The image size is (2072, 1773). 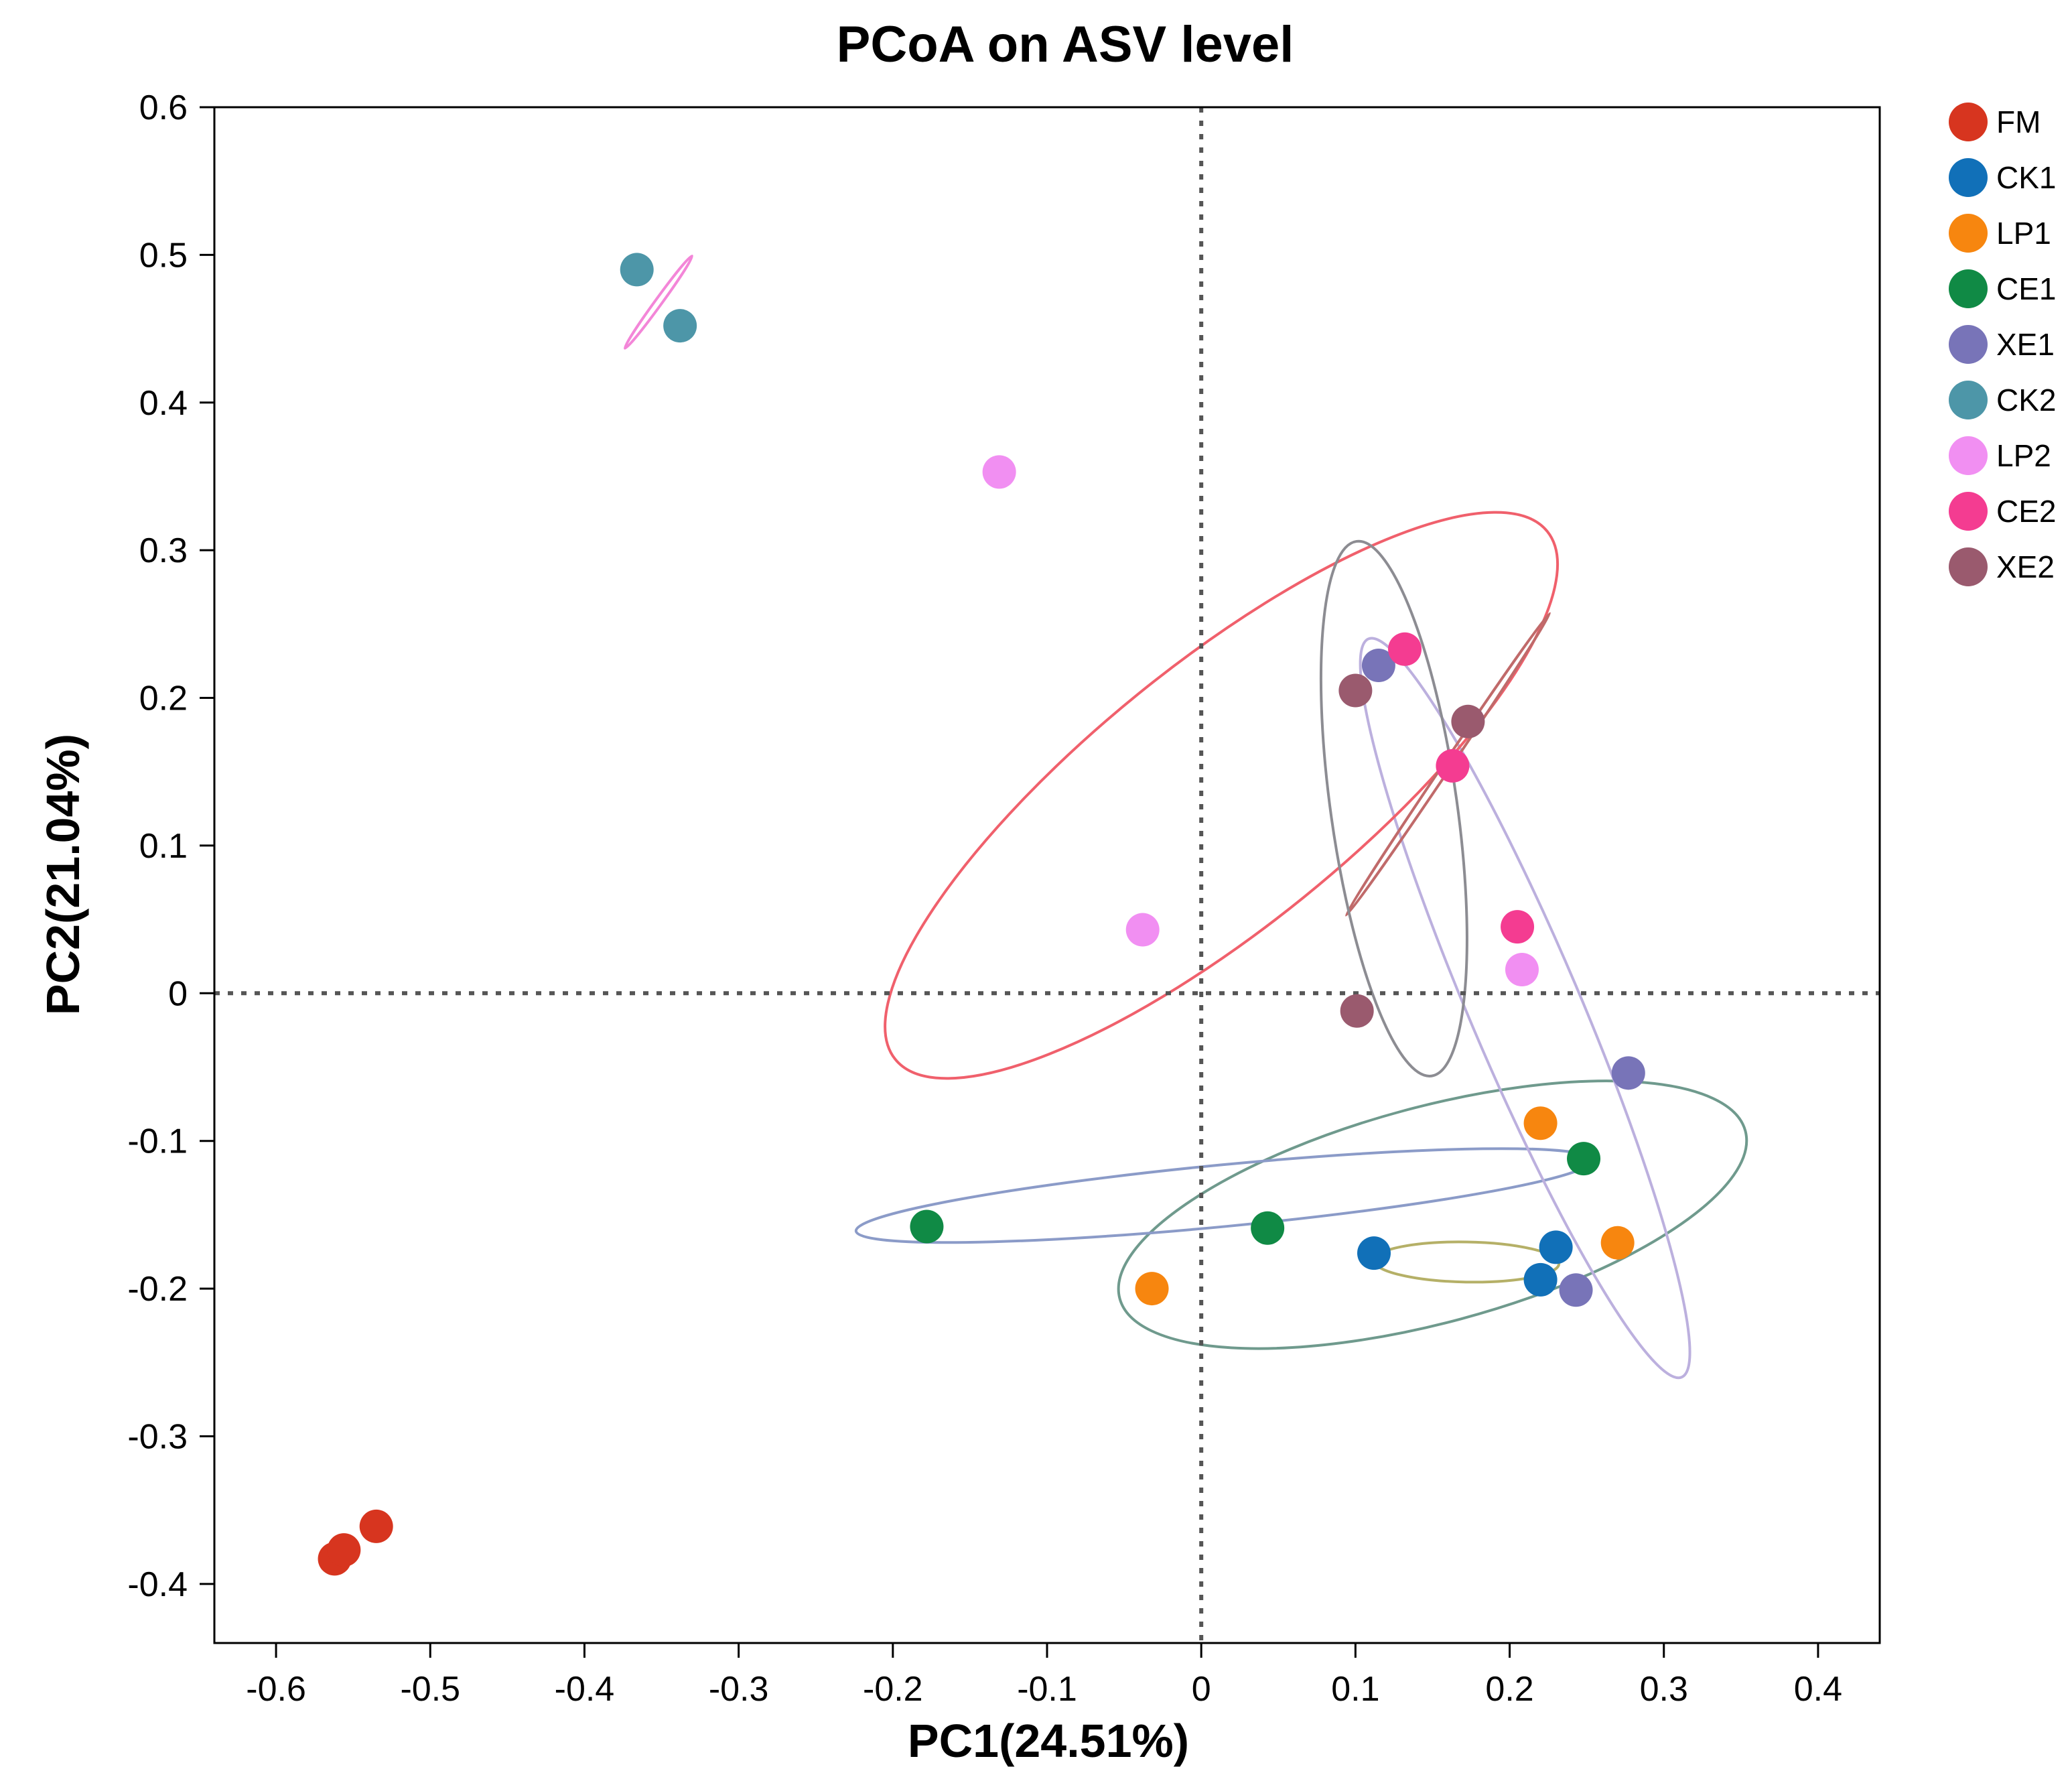 I want to click on legend-label-ce2: CE2, so click(x=2026, y=511).